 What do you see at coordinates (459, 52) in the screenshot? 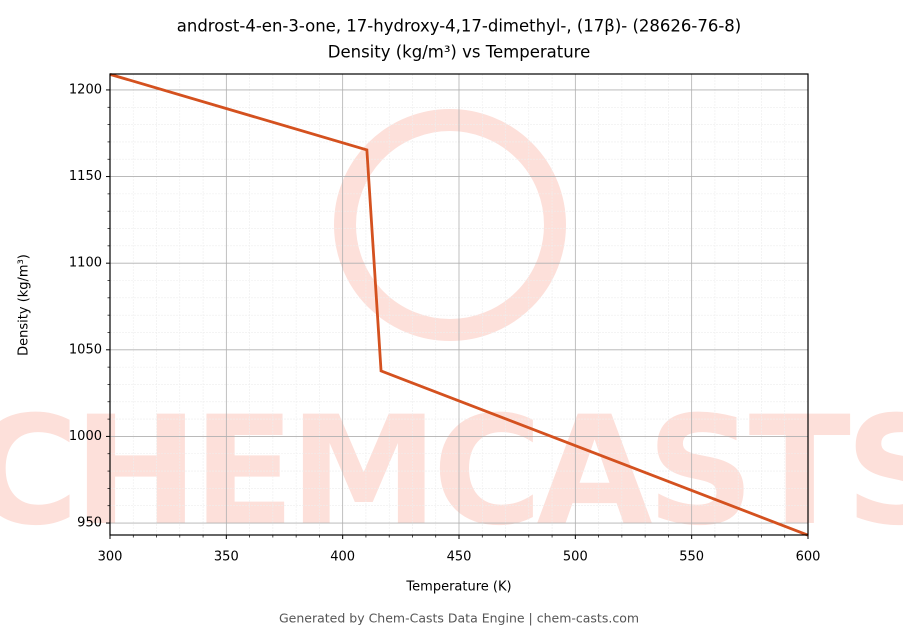
I see `chart-subtitle: Density (kg/m³) vs Temperature` at bounding box center [459, 52].